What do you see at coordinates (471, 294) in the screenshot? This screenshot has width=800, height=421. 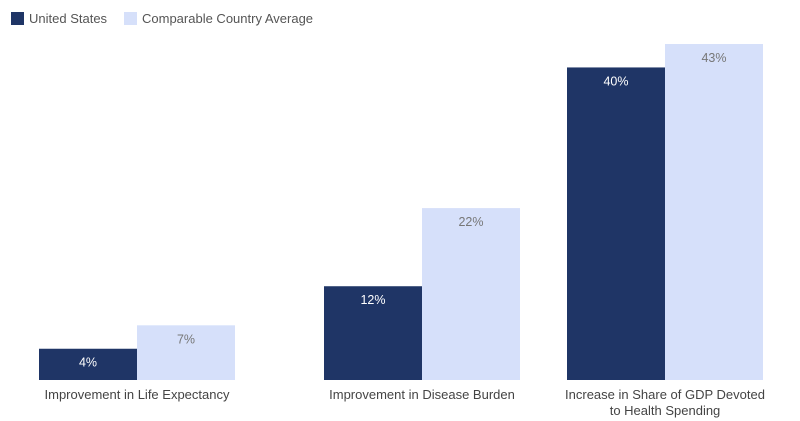 I see `bar-s1-c1` at bounding box center [471, 294].